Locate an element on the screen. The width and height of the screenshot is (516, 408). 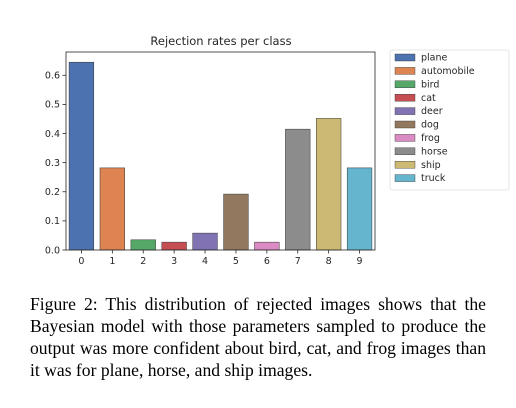
x-tick-label: 9 is located at coordinates (360, 261).